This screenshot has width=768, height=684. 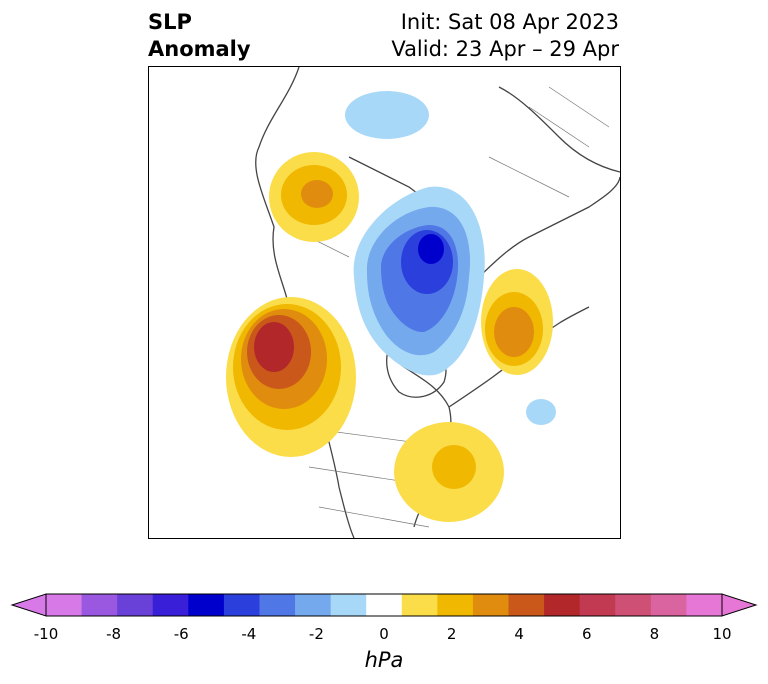 What do you see at coordinates (722, 634) in the screenshot?
I see `colorbar-tick-label: 10` at bounding box center [722, 634].